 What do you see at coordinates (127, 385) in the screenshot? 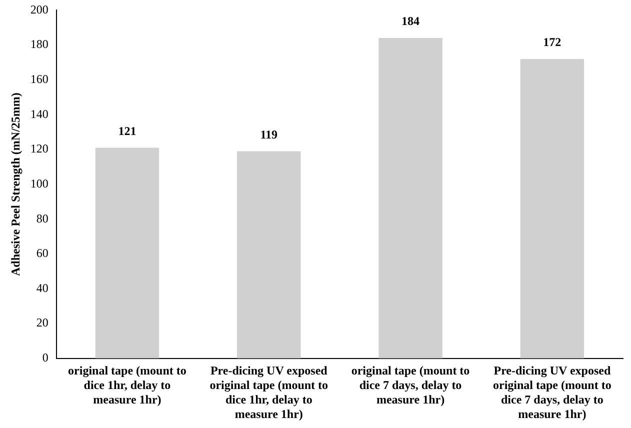
I see `x-tick-label: original tape (mount to dice 1hr, delay to measure 1hr)` at bounding box center [127, 385].